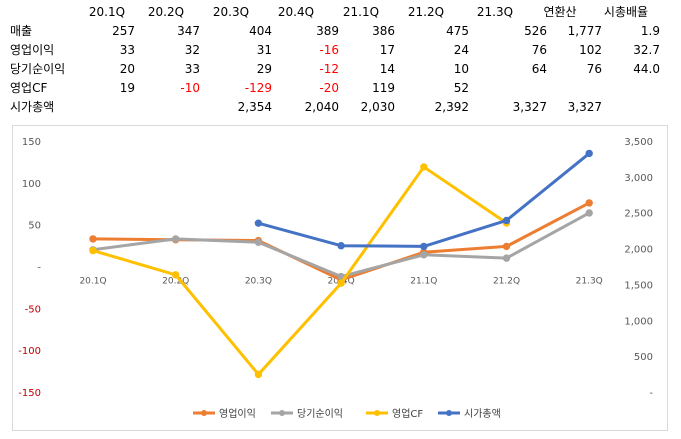 This screenshot has width=681, height=439. Describe the element at coordinates (535, 31) in the screenshot. I see `table-cell: 526` at that location.